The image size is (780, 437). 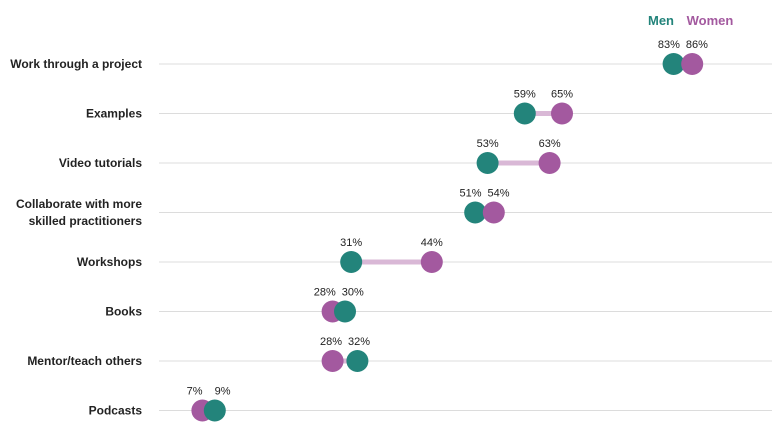 I want to click on women-value-label: 63%, so click(x=550, y=144).